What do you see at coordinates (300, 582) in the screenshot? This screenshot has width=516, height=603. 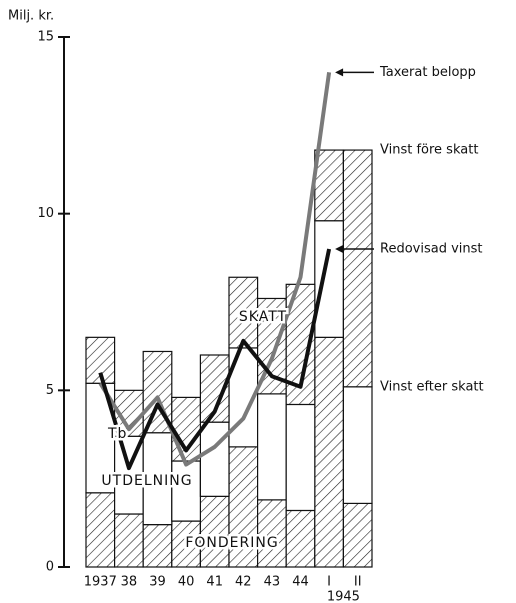 I see `x-tick-label: 44` at bounding box center [300, 582].